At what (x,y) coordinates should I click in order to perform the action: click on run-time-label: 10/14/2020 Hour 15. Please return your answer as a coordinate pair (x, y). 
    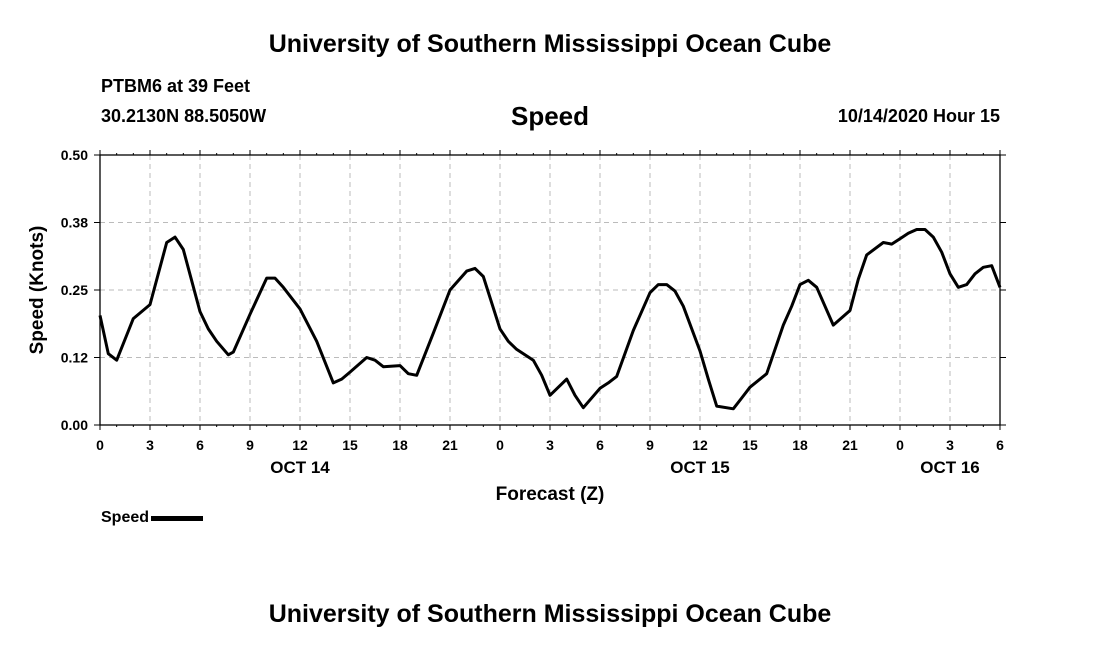
    Looking at the image, I should click on (918, 116).